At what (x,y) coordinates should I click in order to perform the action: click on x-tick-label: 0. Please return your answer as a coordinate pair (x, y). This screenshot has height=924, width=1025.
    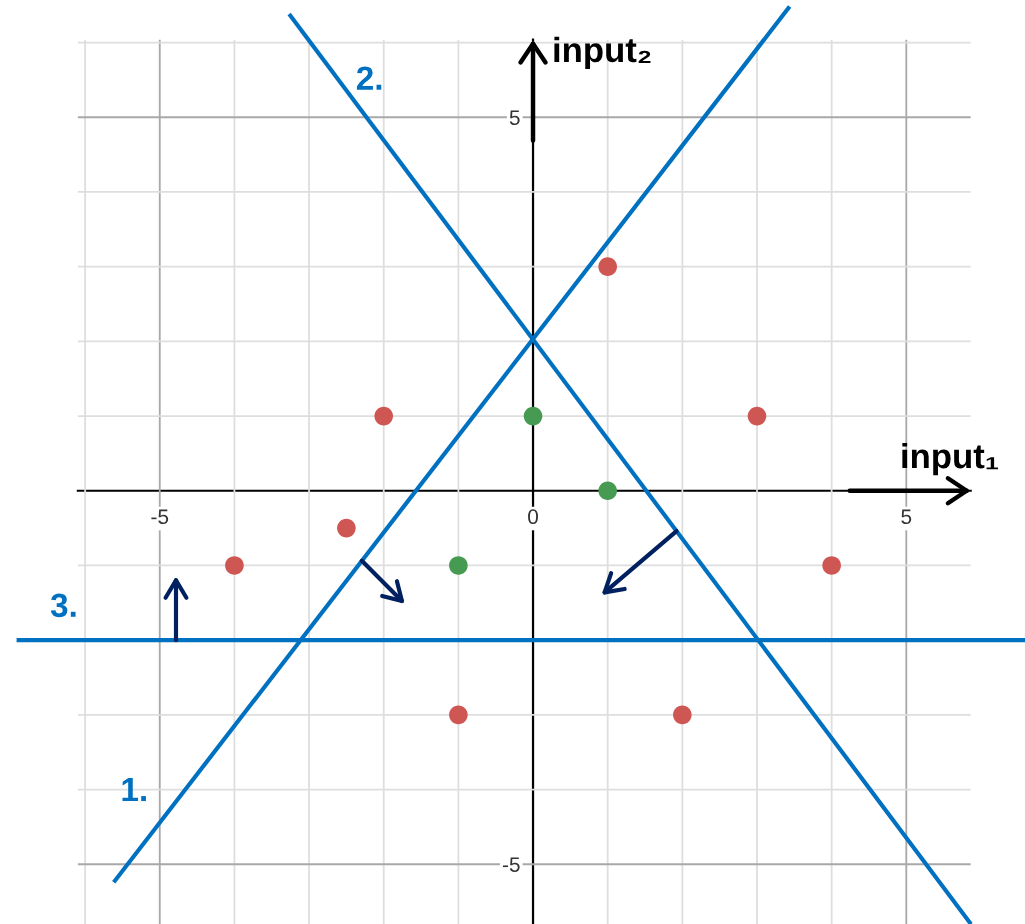
    Looking at the image, I should click on (533, 517).